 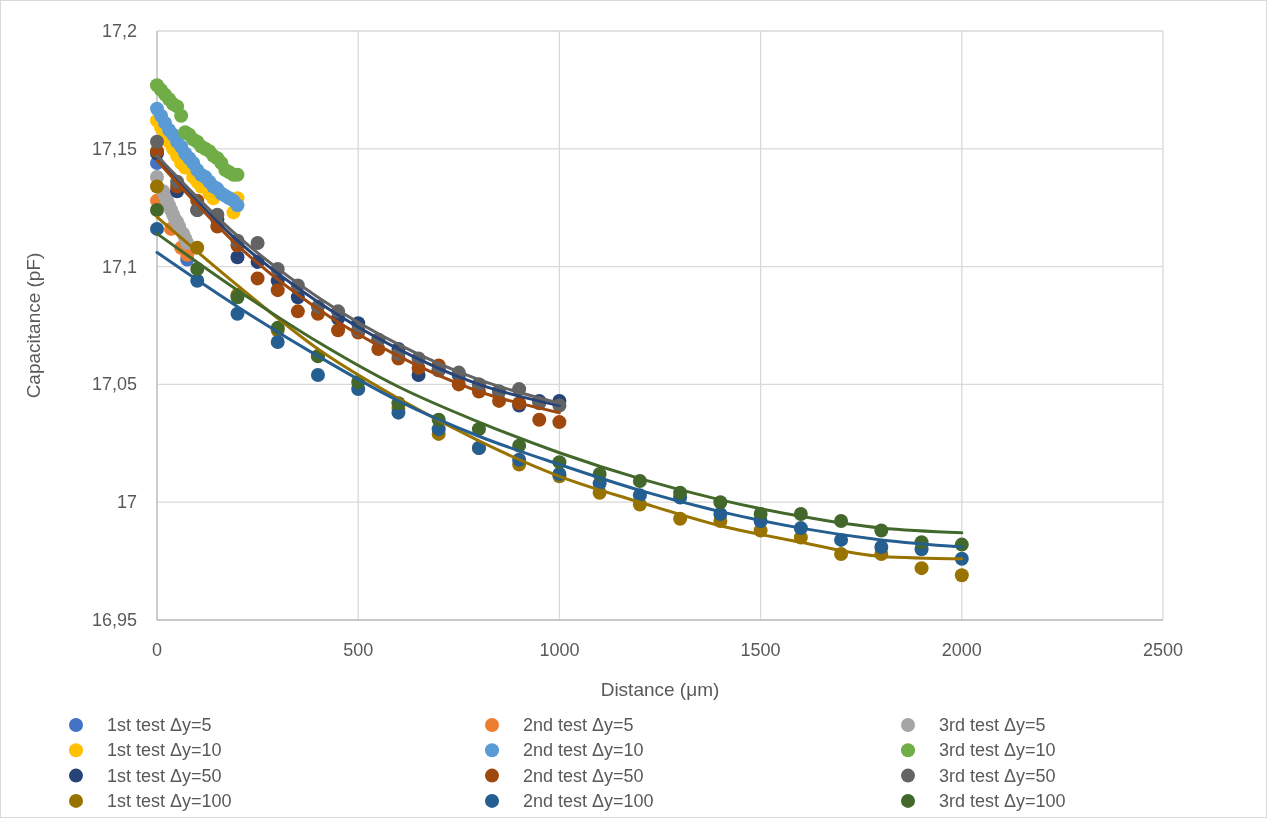 I want to click on legend-label: 3rd test Δy=10, so click(x=997, y=750).